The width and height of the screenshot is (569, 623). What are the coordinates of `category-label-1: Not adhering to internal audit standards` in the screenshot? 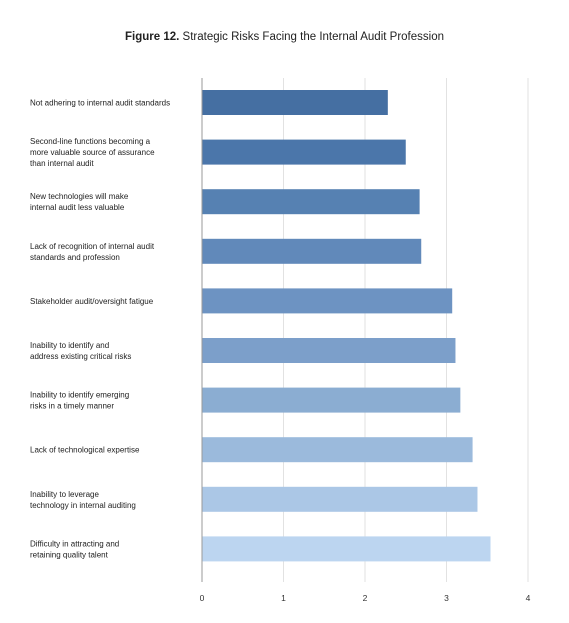 It's located at (100, 103).